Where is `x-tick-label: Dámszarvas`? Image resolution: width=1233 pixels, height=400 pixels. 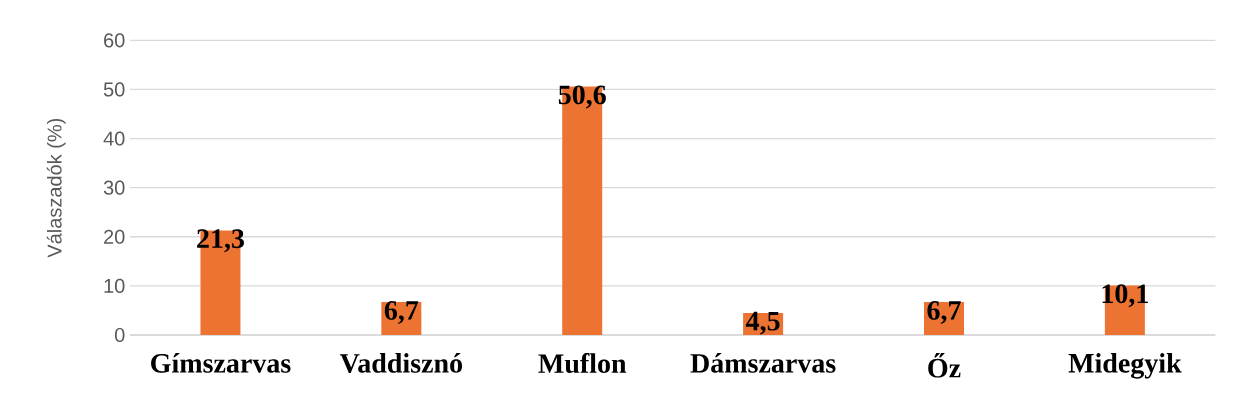 x-tick-label: Dámszarvas is located at coordinates (763, 363).